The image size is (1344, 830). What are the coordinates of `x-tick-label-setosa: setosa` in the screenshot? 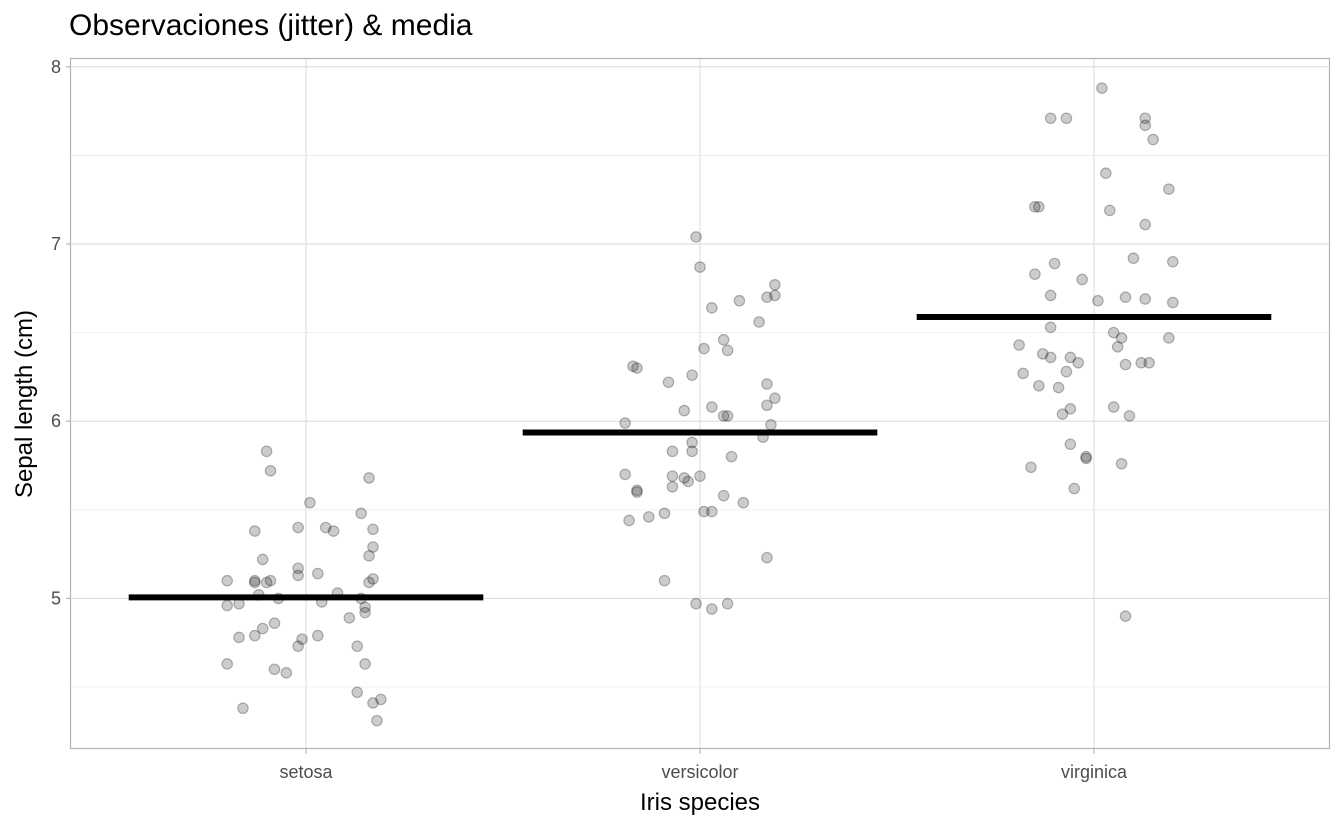 It's located at (306, 772).